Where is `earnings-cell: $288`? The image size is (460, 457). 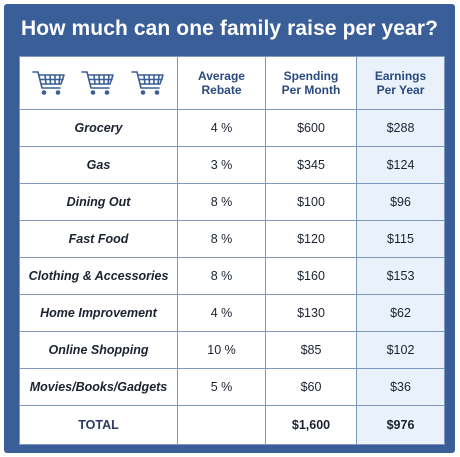 earnings-cell: $288 is located at coordinates (400, 128).